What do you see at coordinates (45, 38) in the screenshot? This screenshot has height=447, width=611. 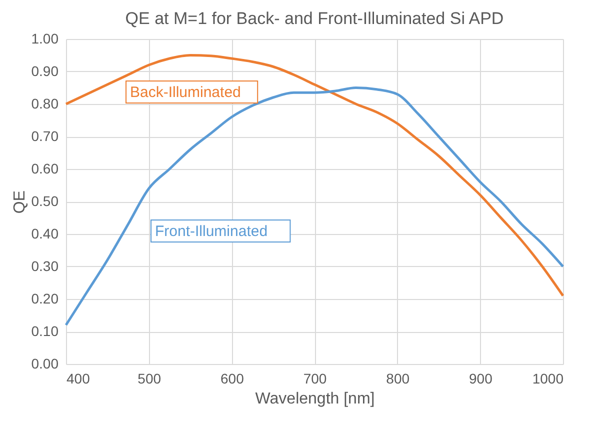 I see `y-tick-label: 1.00` at bounding box center [45, 38].